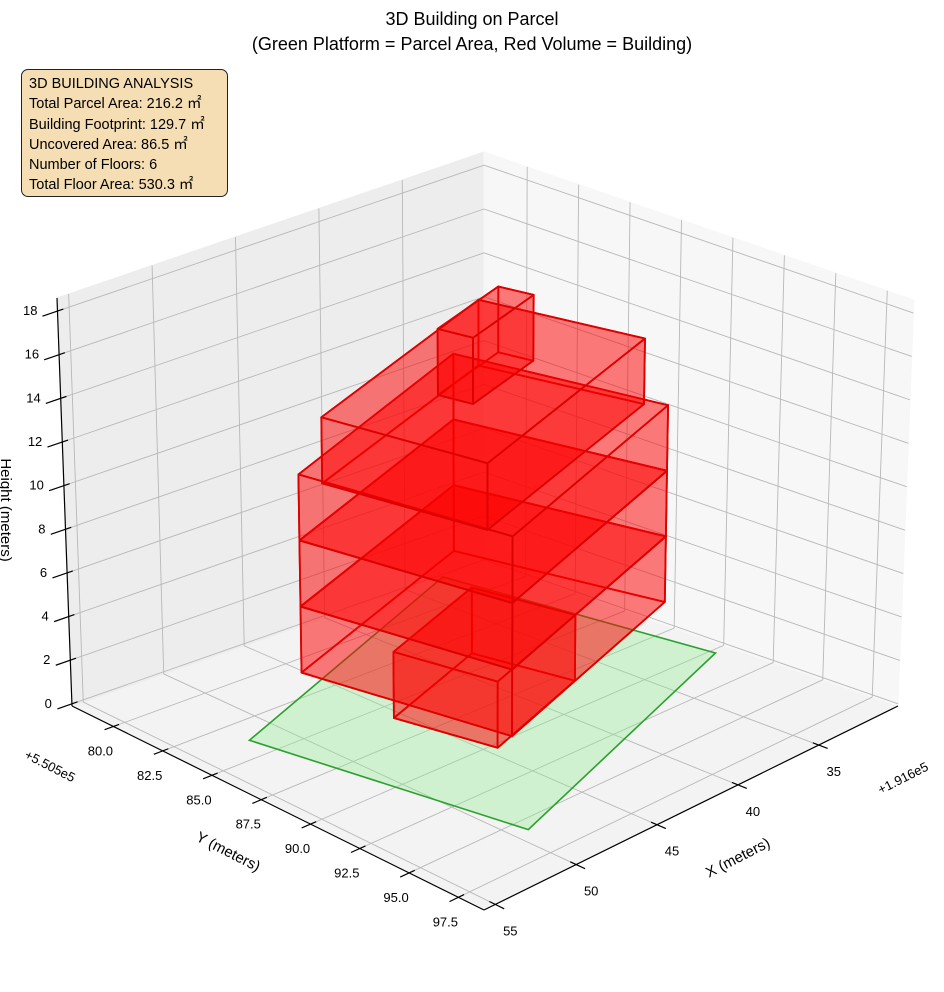 The image size is (944, 992). I want to click on floor-4-side-face, so click(405, 538).